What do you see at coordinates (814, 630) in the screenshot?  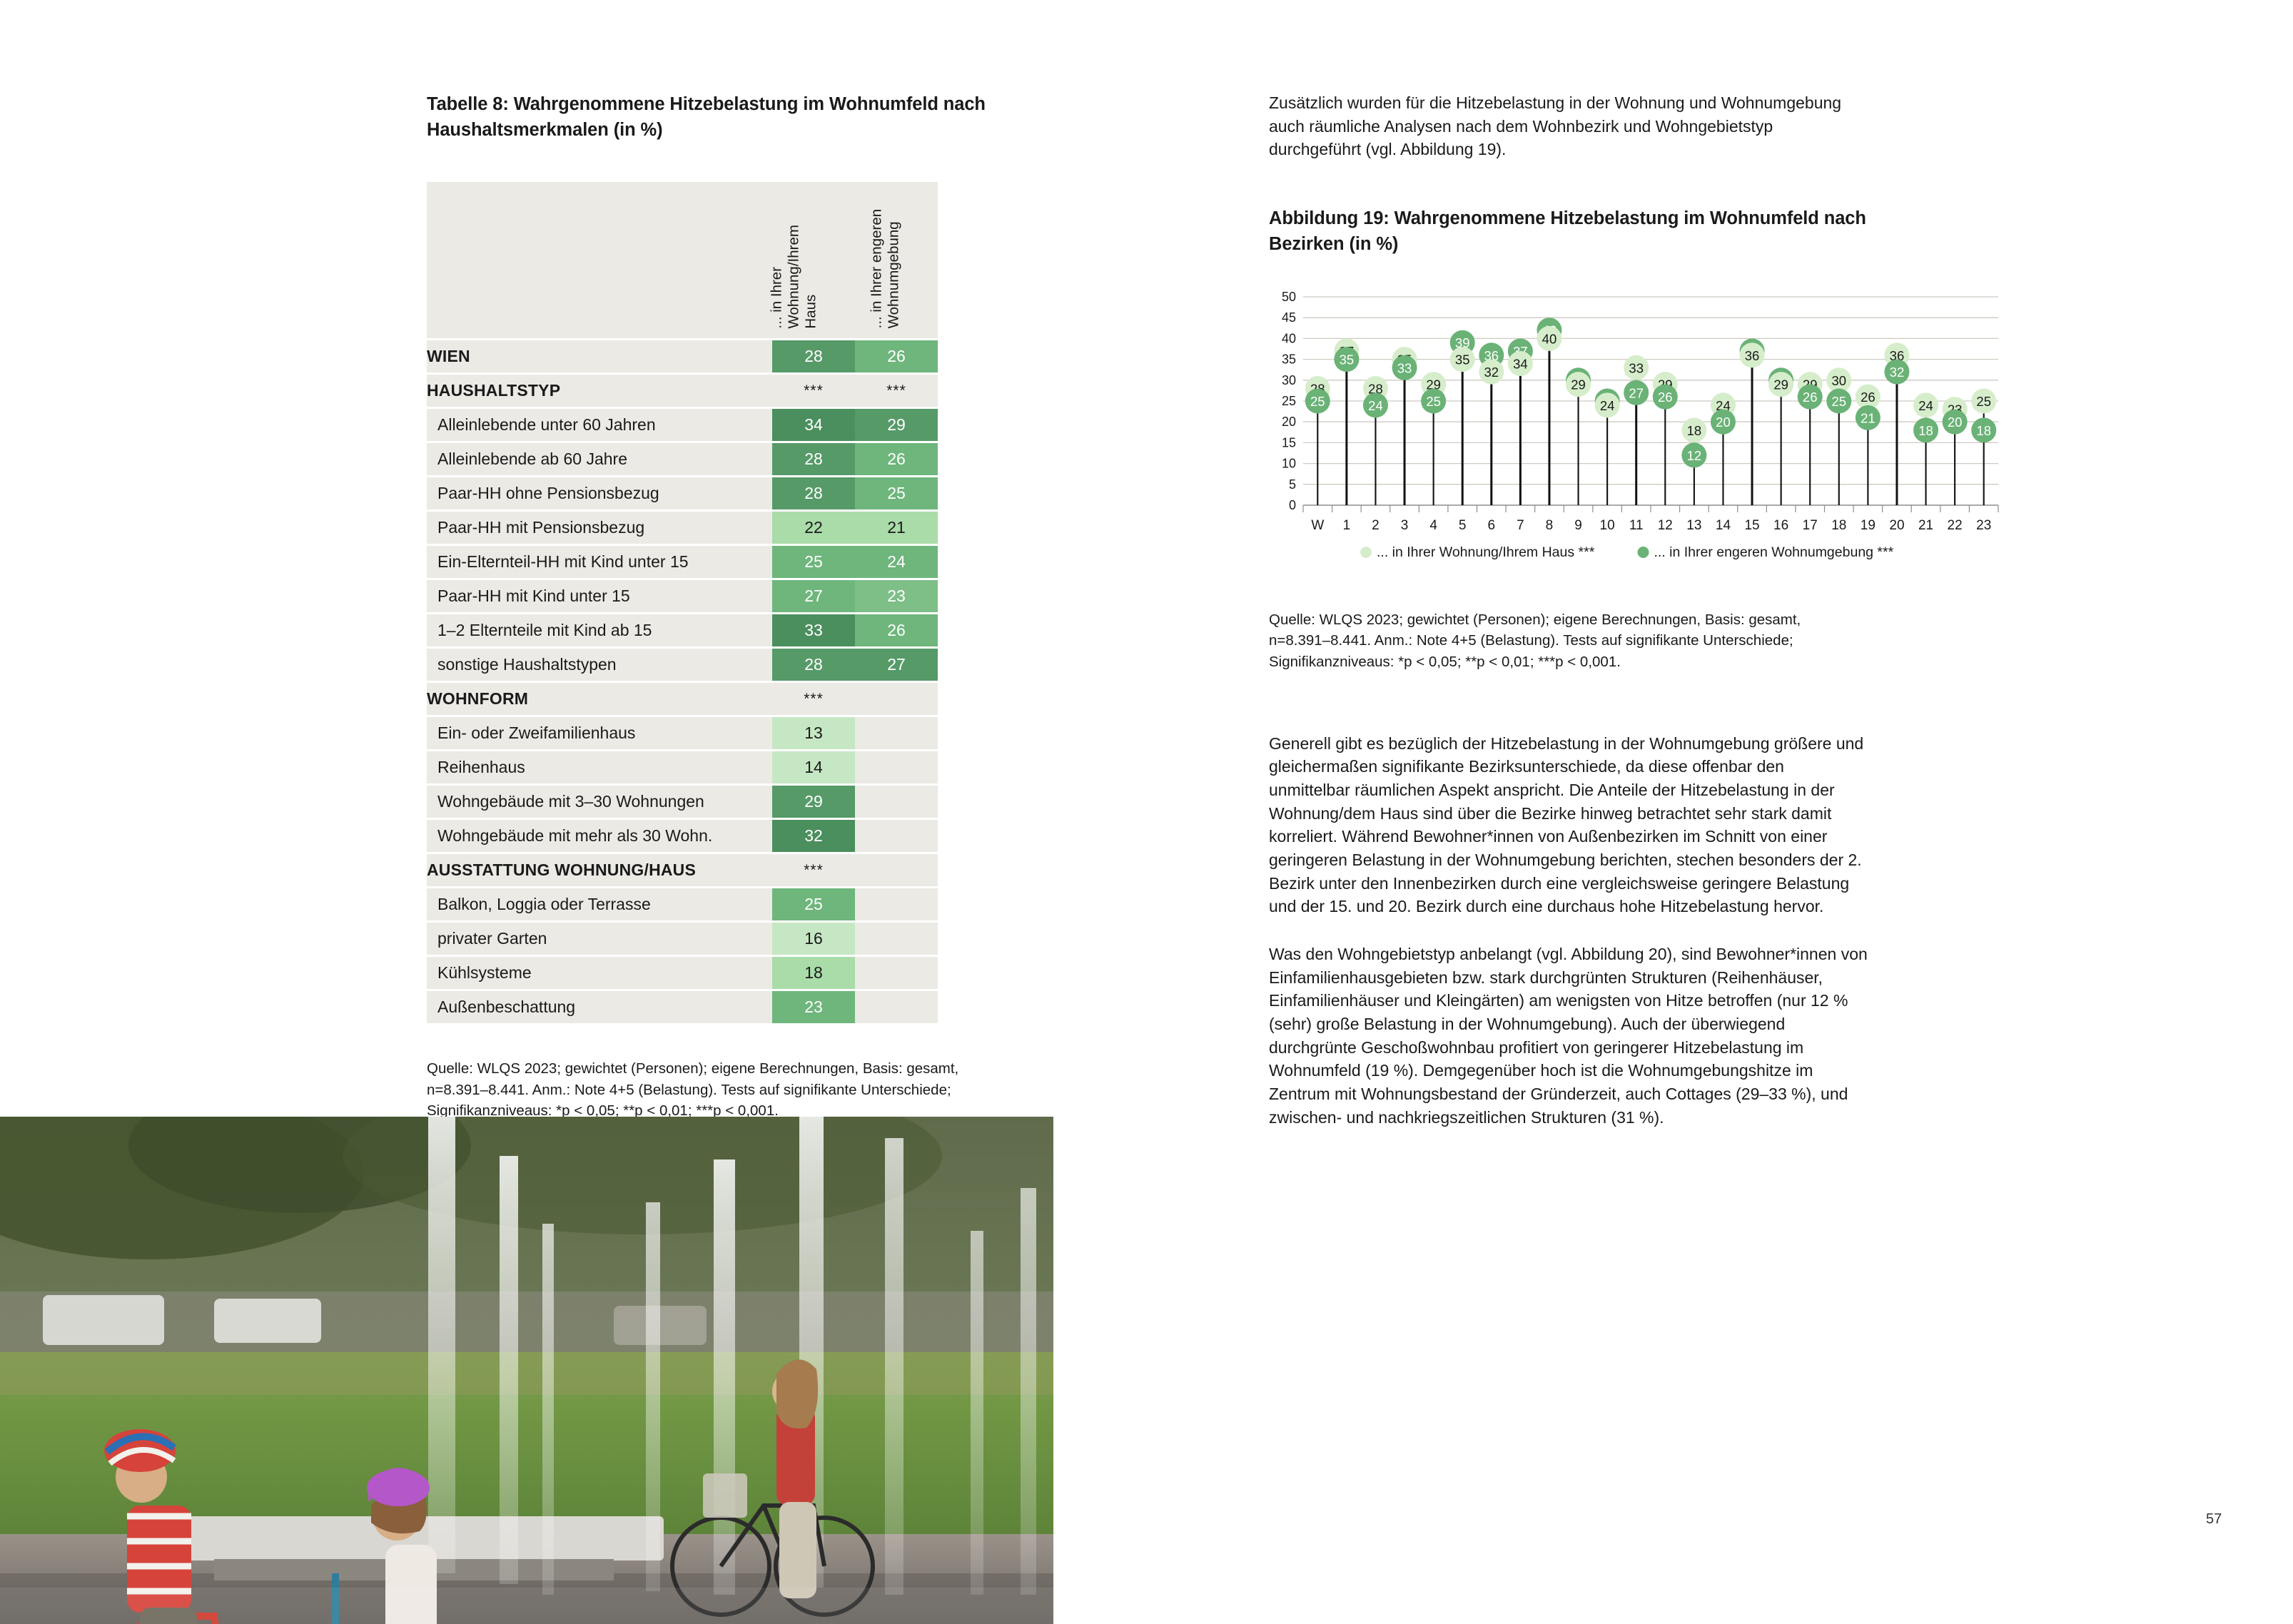 I see `row-value-1: 33` at bounding box center [814, 630].